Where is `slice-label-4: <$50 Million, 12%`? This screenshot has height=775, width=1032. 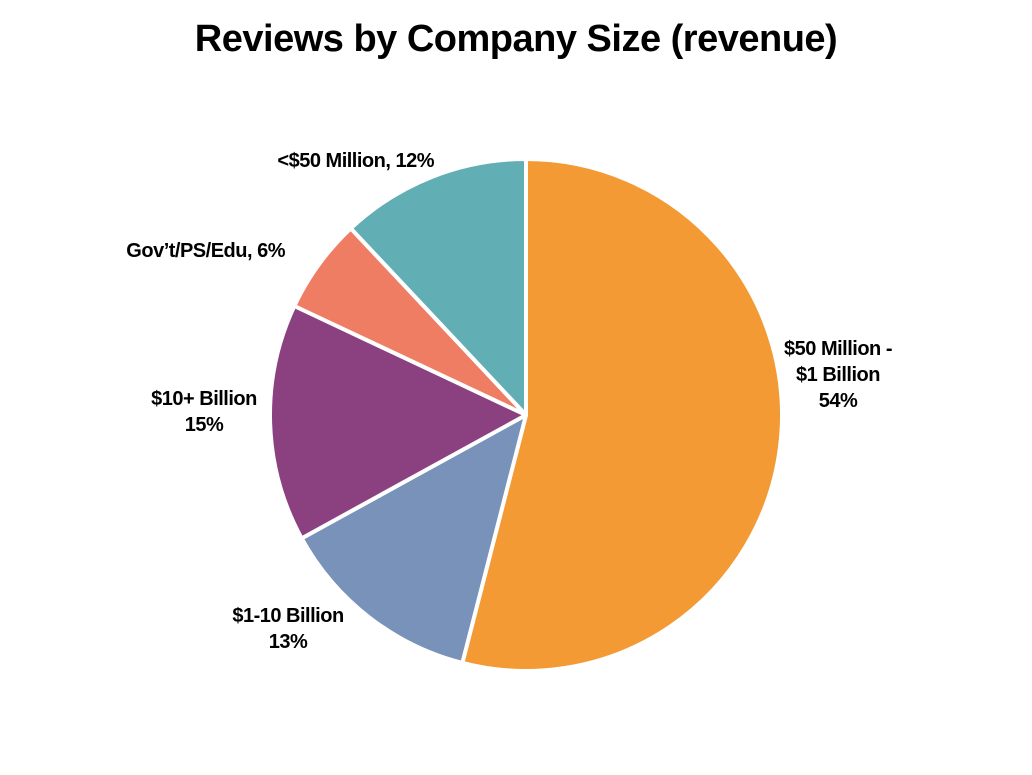 slice-label-4: <$50 Million, 12% is located at coordinates (355, 161).